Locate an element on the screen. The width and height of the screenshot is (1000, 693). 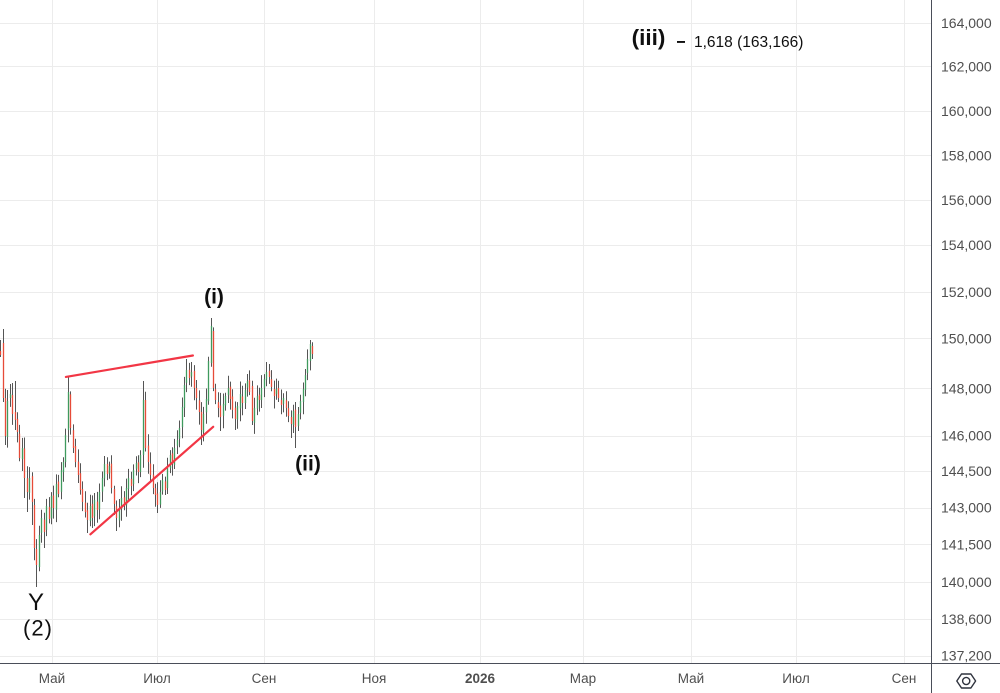
svg-text: 141,500 is located at coordinates (966, 545).